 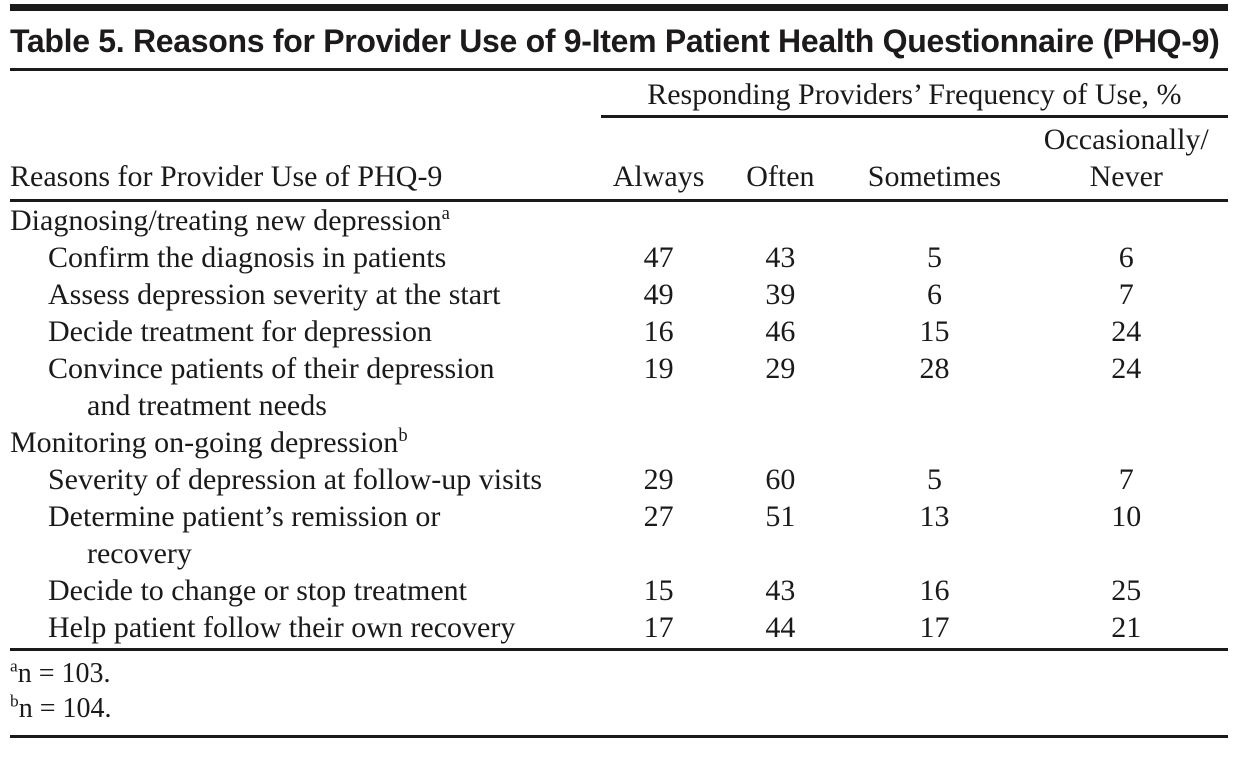 I want to click on bottom-divider, so click(x=619, y=736).